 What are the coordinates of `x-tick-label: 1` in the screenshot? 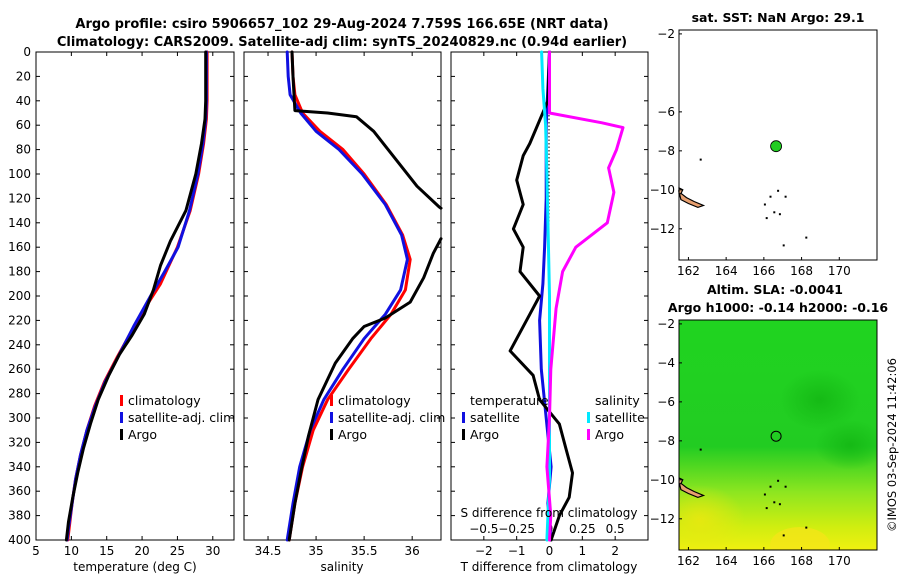 It's located at (583, 551).